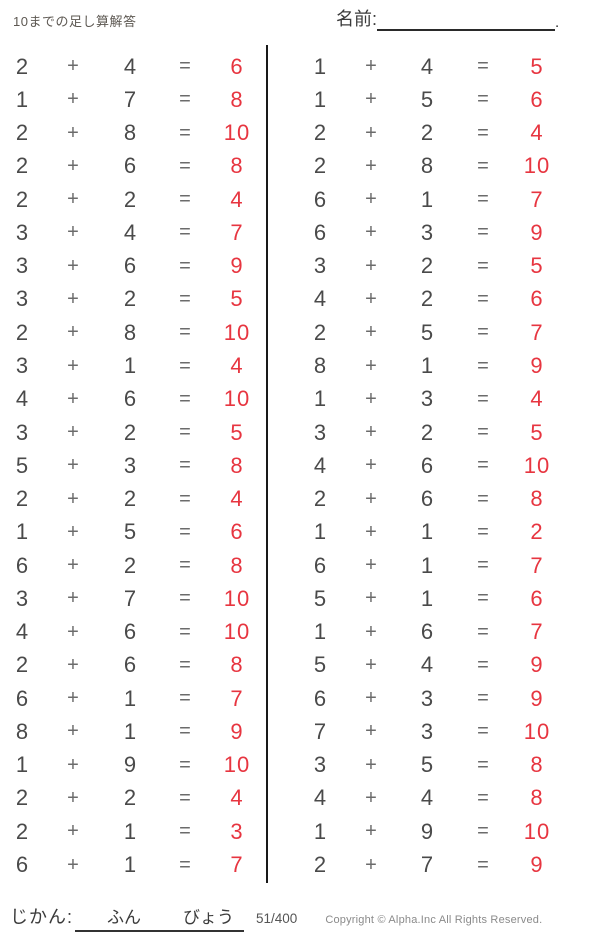 Image resolution: width=600 pixels, height=938 pixels. I want to click on answer-value: 2, so click(537, 532).